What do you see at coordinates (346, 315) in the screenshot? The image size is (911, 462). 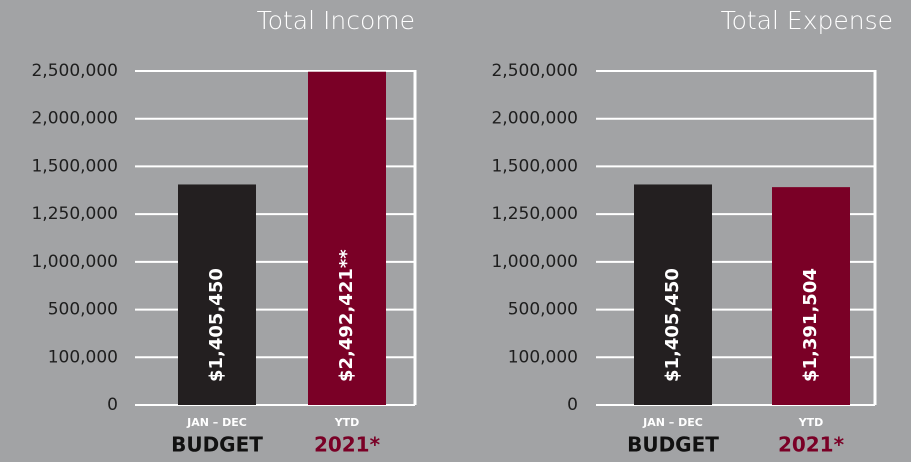 I see `bar-value-label: $2,492,421**` at bounding box center [346, 315].